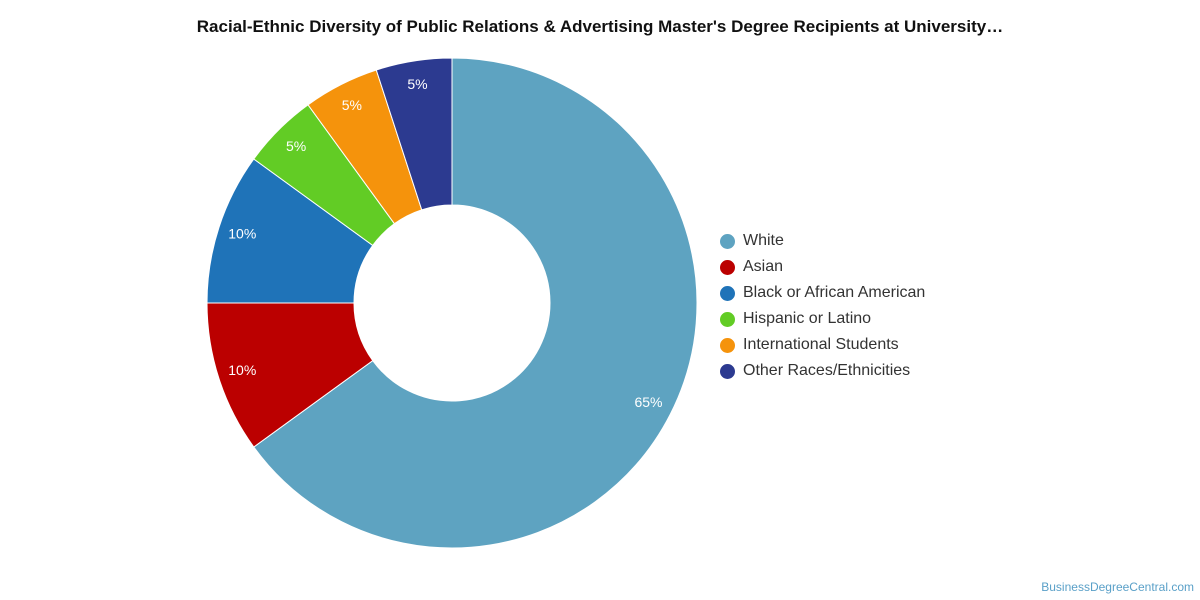 This screenshot has height=600, width=1200. I want to click on legend-label-other: Other Races/Ethnicities, so click(827, 370).